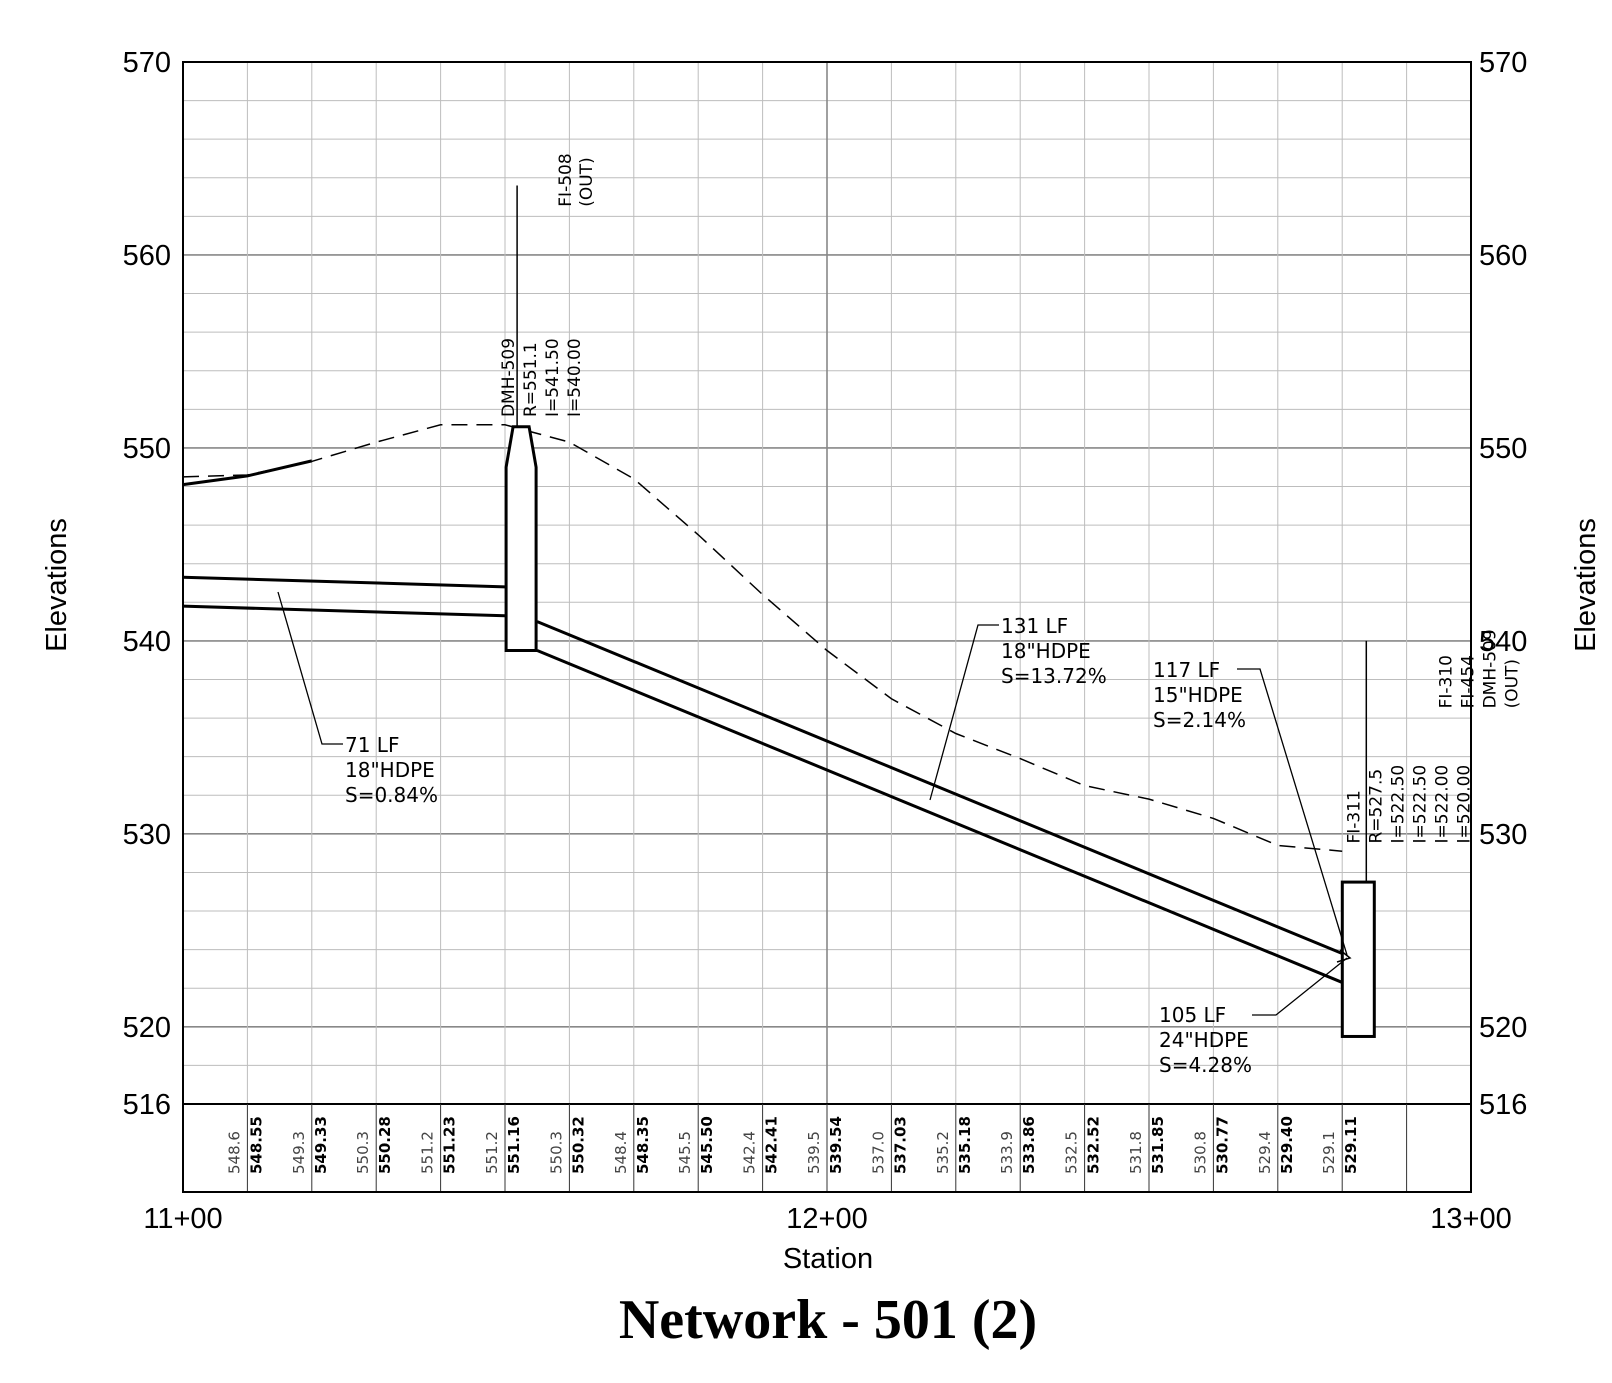 This screenshot has height=1383, width=1612. Describe the element at coordinates (1287, 1145) in the screenshot. I see `proposed-elevation-label: 529.40` at that location.